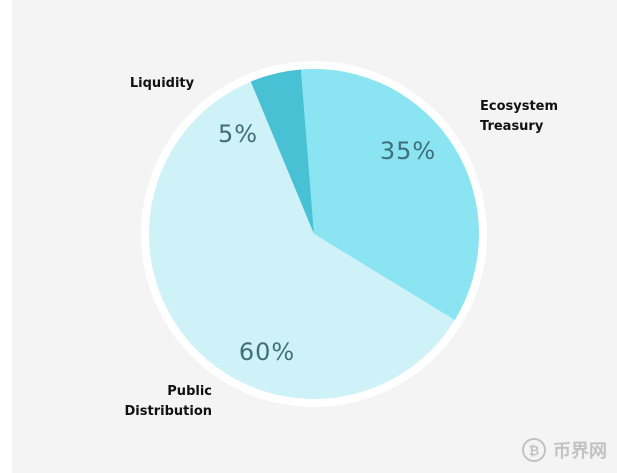 This screenshot has width=617, height=473. Describe the element at coordinates (580, 451) in the screenshot. I see `watermark-text: 币界网` at that location.